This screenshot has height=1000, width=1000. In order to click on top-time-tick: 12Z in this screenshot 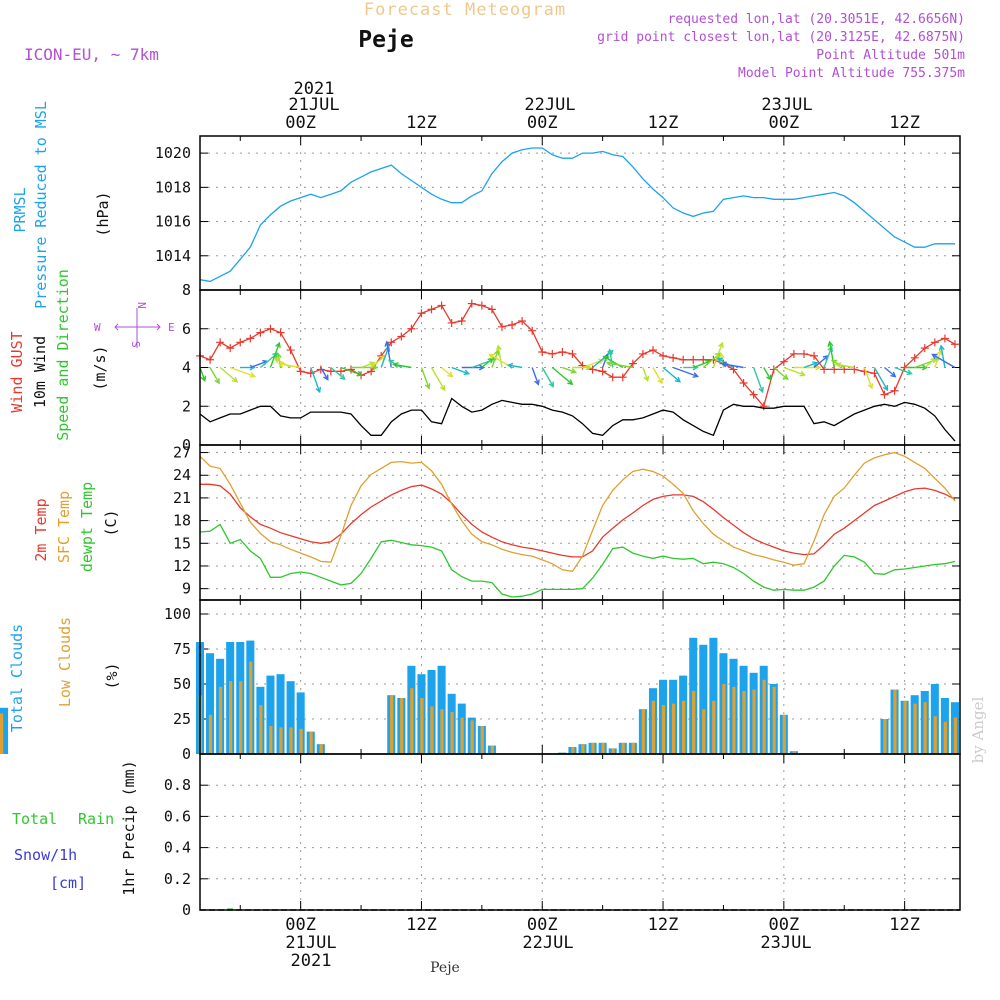, I will do `click(904, 123)`.